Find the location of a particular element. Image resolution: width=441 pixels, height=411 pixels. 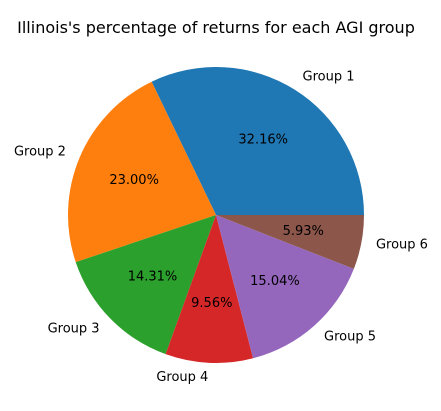

slice-percent-label: 15.04% is located at coordinates (275, 281).